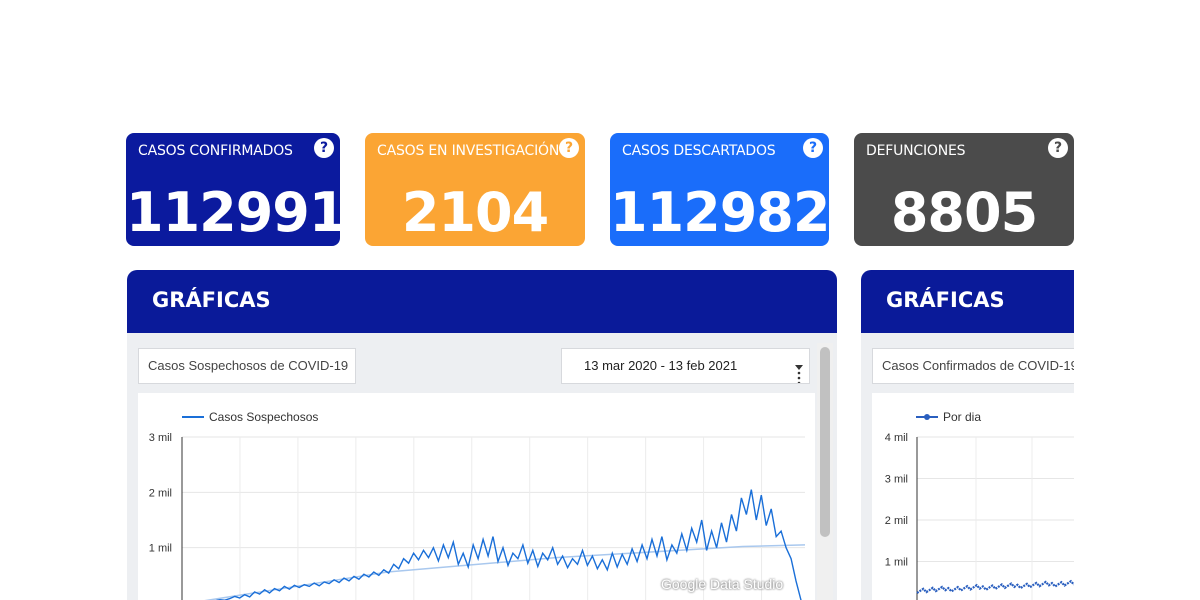  I want to click on scrollbar, so click(825, 471).